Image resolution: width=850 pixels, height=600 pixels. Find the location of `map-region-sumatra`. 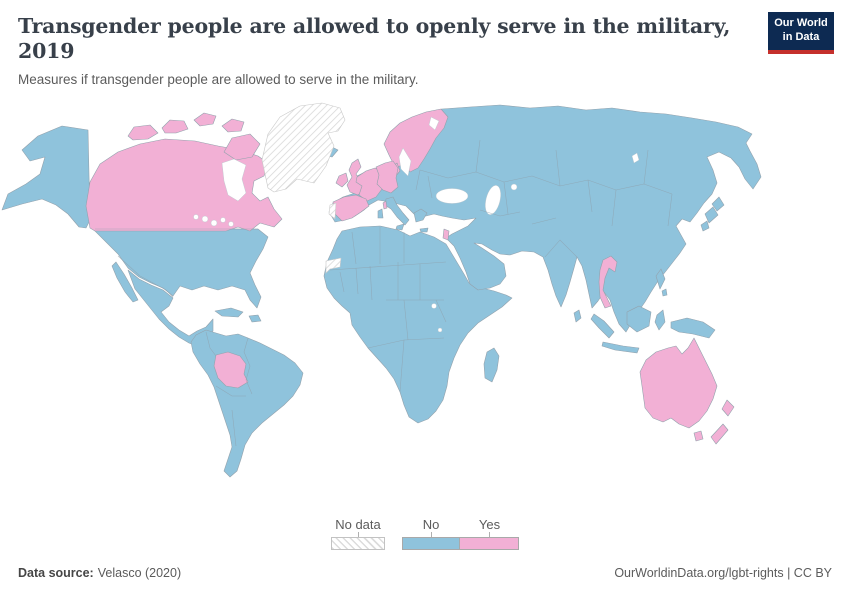

map-region-sumatra is located at coordinates (602, 326).